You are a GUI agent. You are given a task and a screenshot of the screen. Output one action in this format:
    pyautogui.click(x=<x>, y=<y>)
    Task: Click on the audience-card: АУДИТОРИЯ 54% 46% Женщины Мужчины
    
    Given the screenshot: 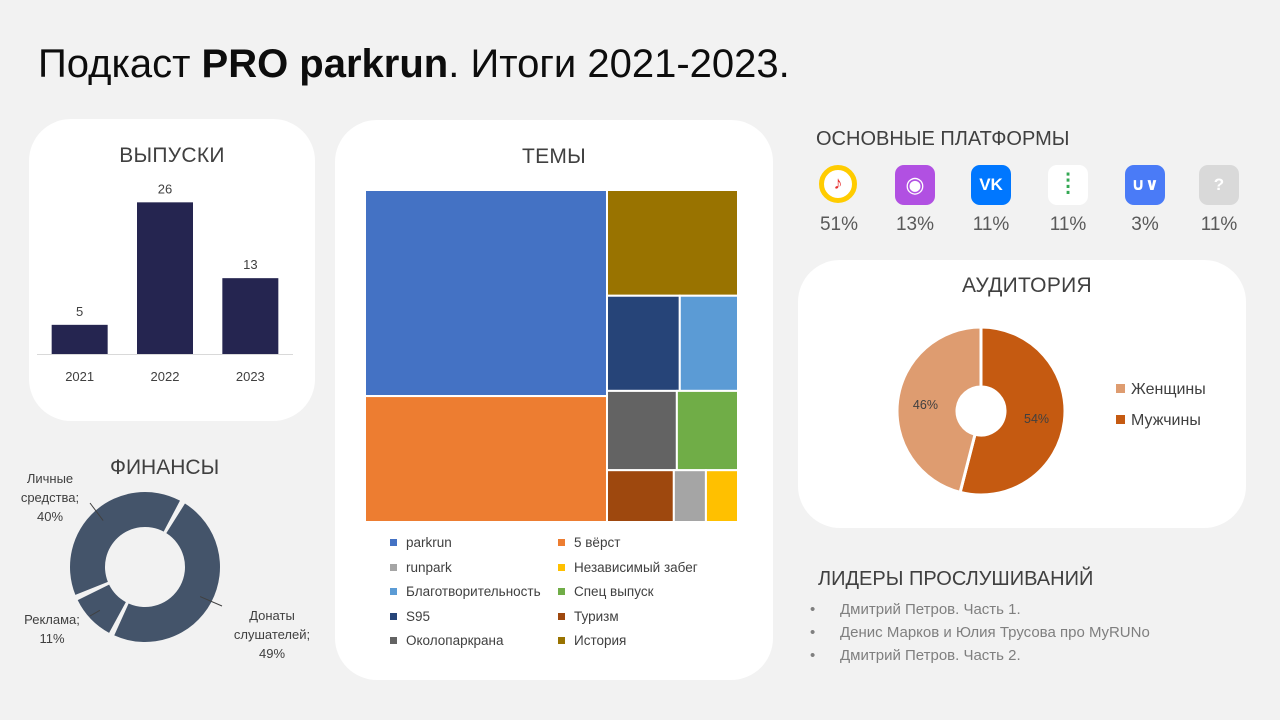 What is the action you would take?
    pyautogui.click(x=1022, y=394)
    